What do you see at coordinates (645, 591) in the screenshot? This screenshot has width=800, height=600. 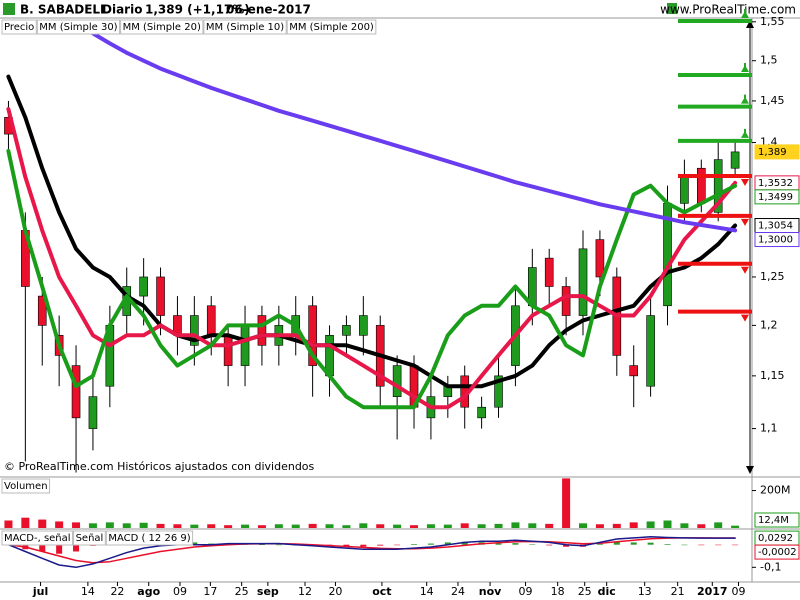 I see `x-tick-label: 13` at bounding box center [645, 591].